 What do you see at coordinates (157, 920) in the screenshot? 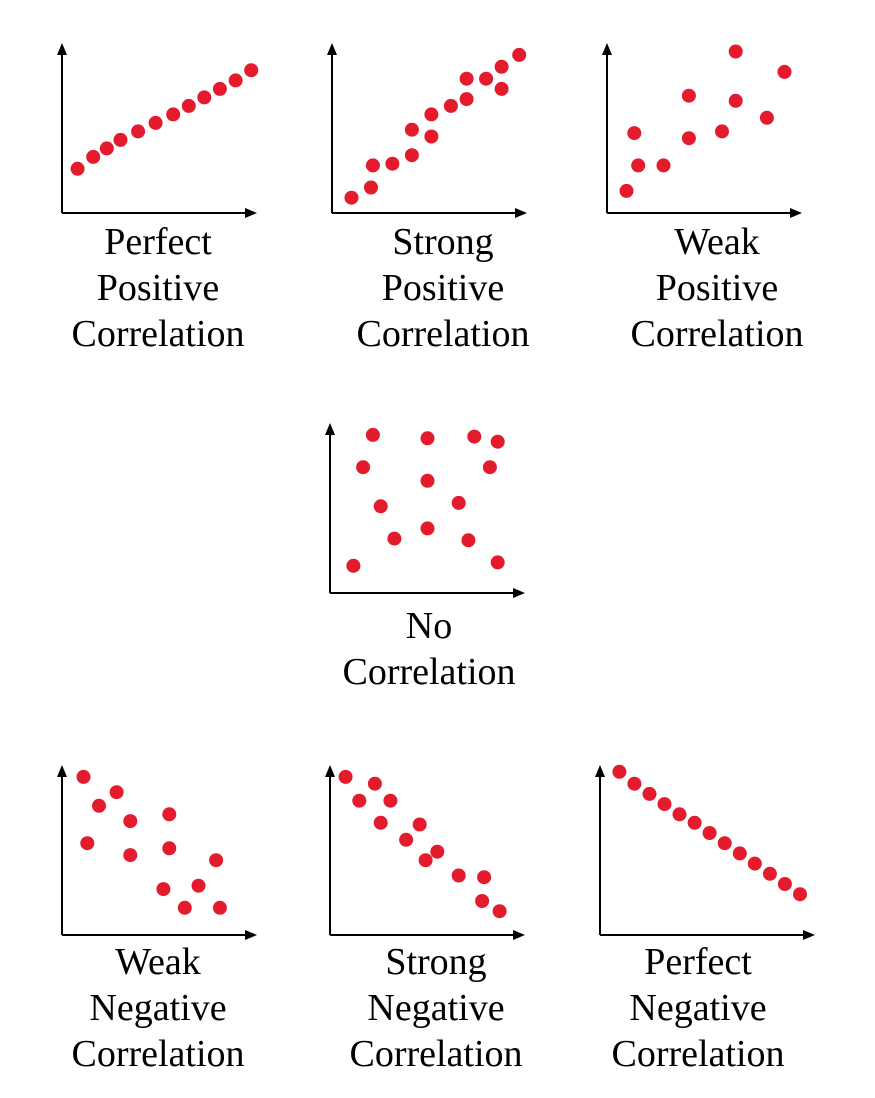
I see `panel-weak-negative: Weak Negative Correlation` at bounding box center [157, 920].